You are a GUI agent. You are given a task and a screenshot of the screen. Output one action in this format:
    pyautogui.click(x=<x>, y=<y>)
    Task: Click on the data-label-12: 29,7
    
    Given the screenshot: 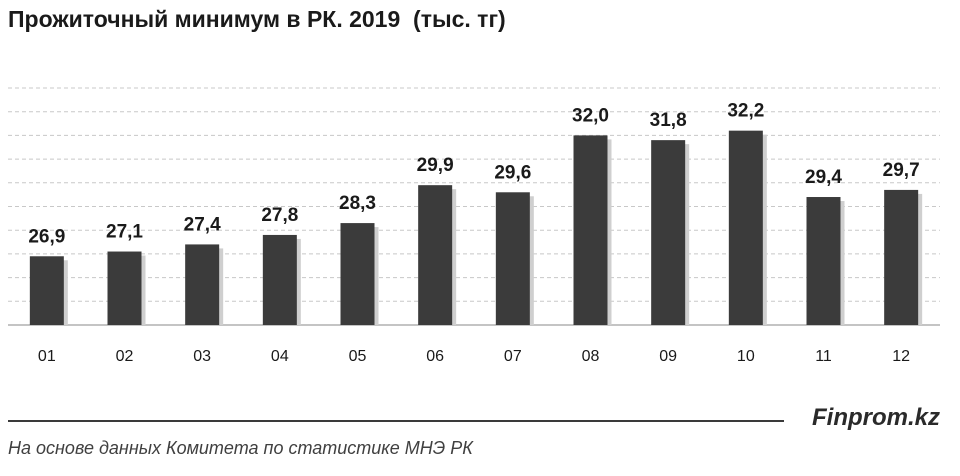 What is the action you would take?
    pyautogui.click(x=901, y=170)
    